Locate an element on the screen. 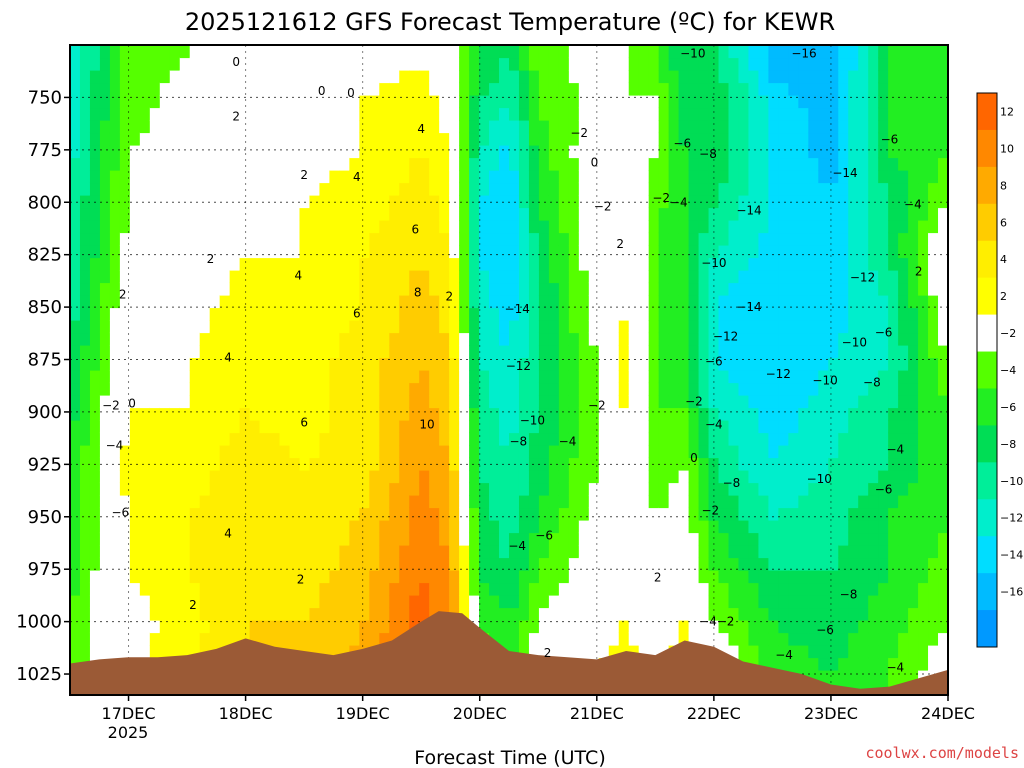 The image size is (1024, 768). contour-label: 2 is located at coordinates (123, 295).